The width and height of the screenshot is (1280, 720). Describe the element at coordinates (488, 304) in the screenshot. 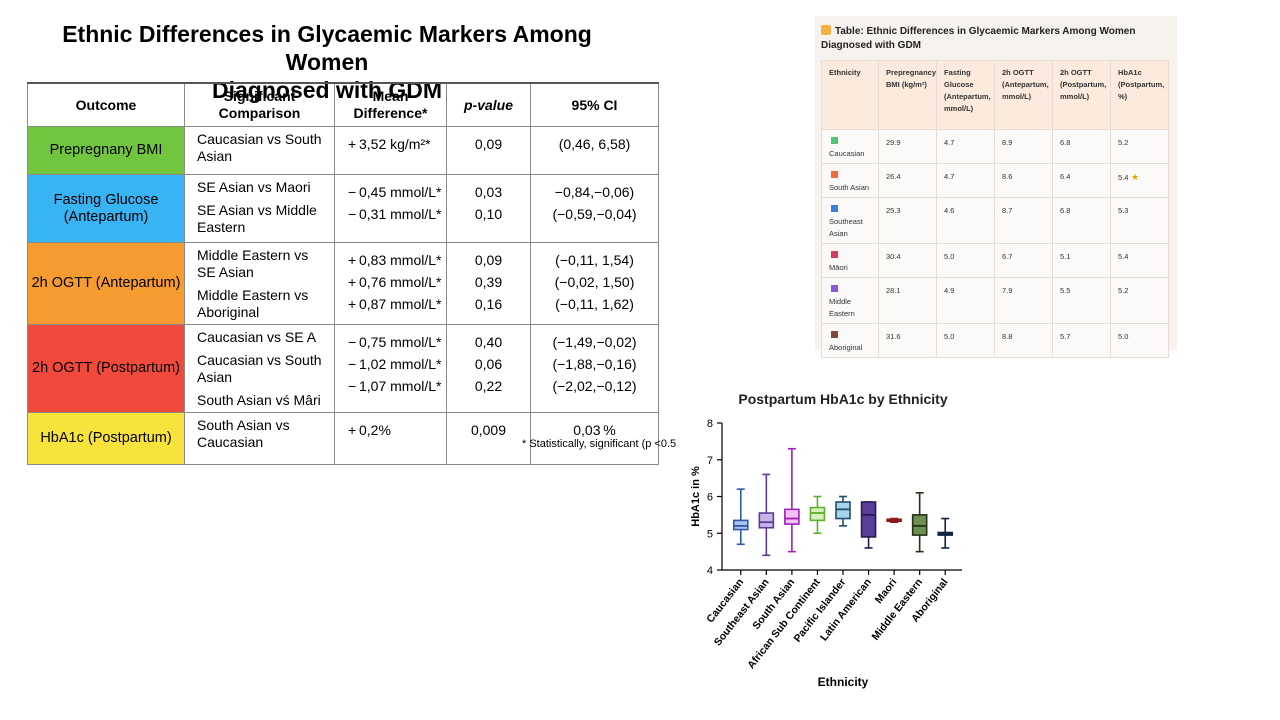

I see `p-value-value: 0,16` at that location.